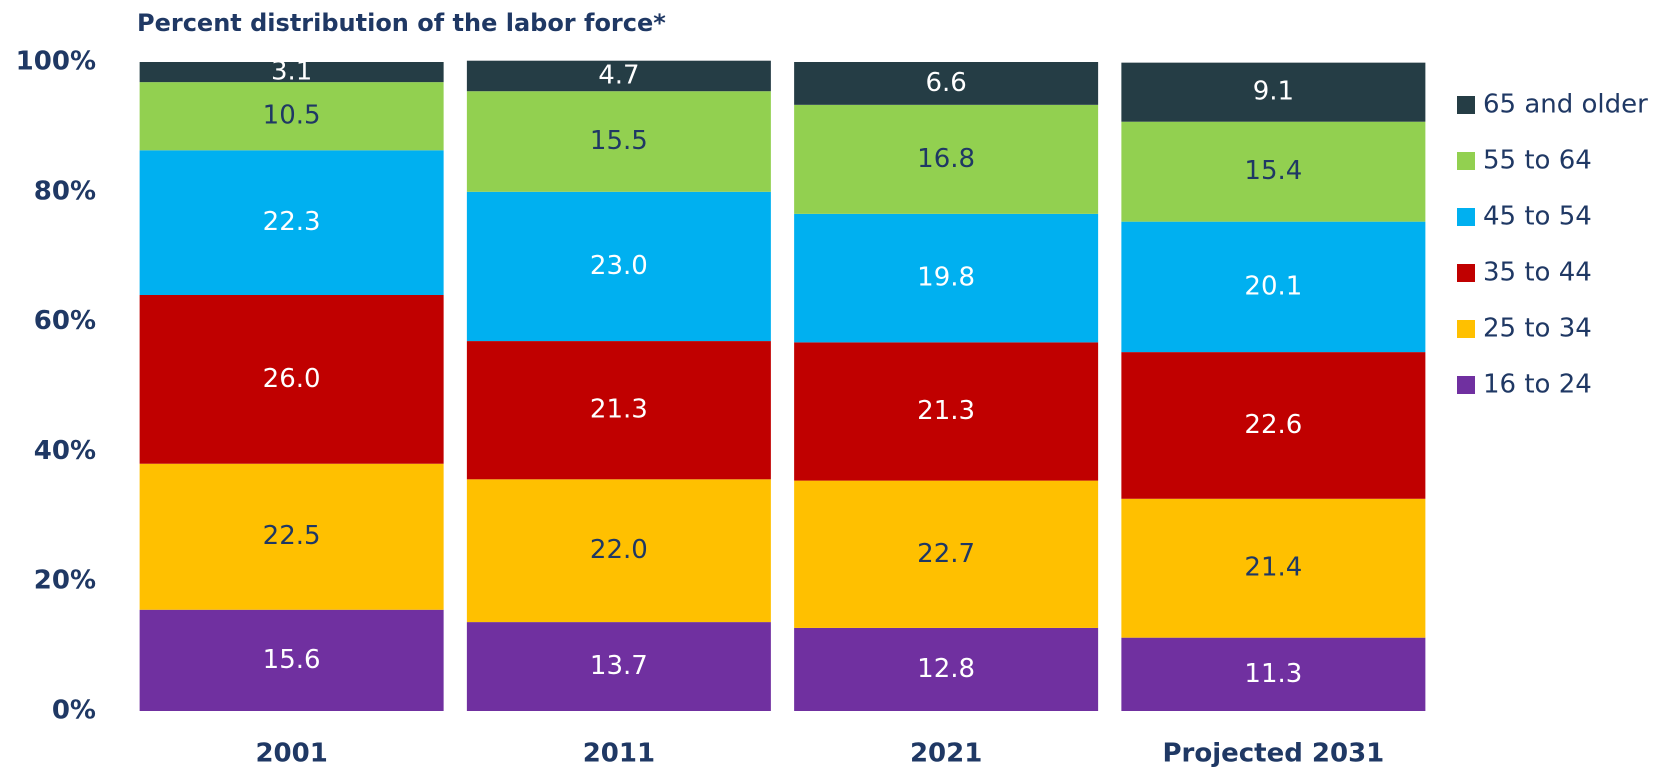  I want to click on data-label: 6.6, so click(945, 83).